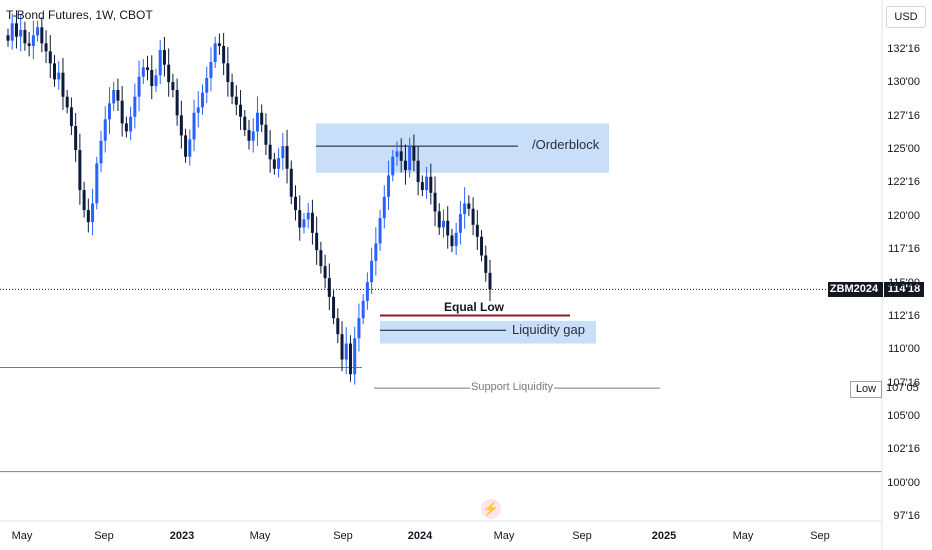 The width and height of the screenshot is (932, 550). Describe the element at coordinates (474, 307) in the screenshot. I see `equal-low-annotation: Equal Low` at that location.